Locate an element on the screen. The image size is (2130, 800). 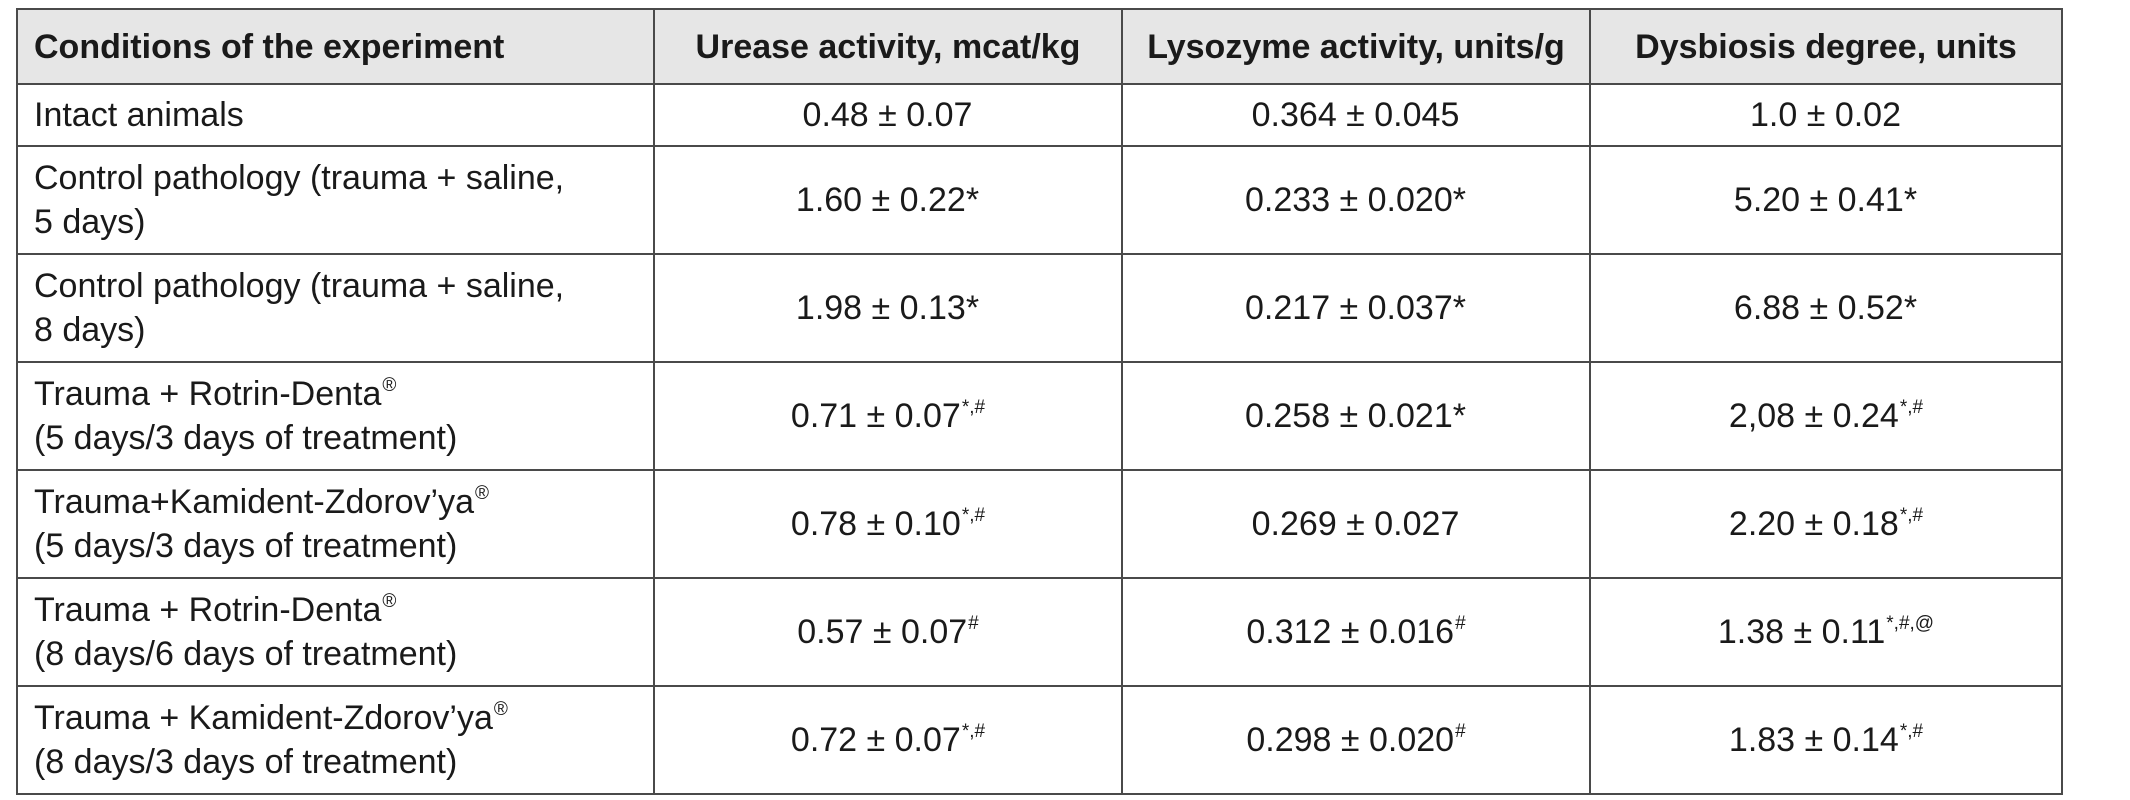
lysozyme-value: 0.217 ± 0.037* is located at coordinates (1355, 308).